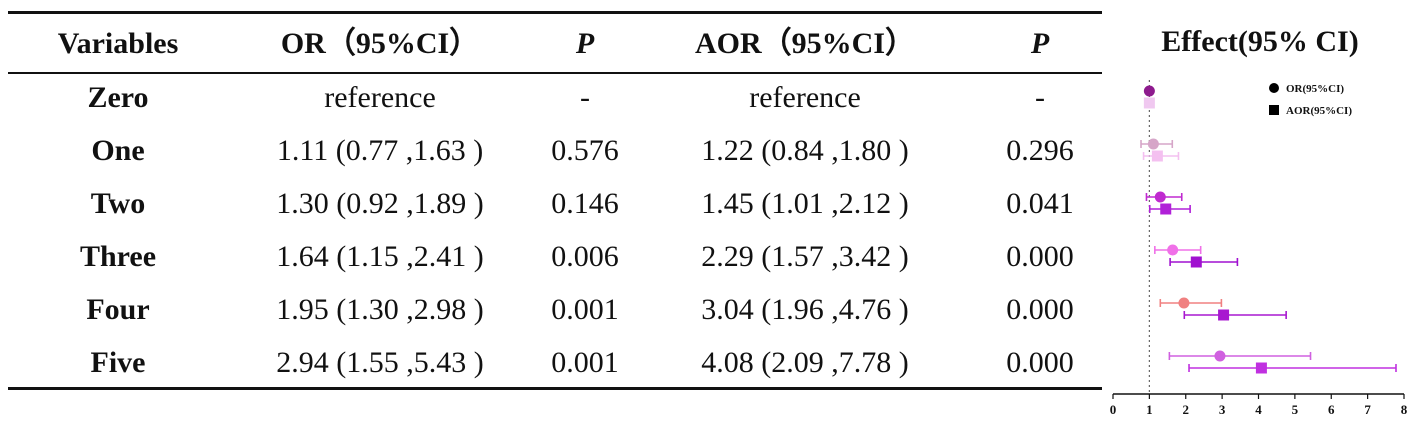 This screenshot has height=436, width=1418. What do you see at coordinates (380, 203) in the screenshot?
I see `row-or: 1.30 (0.92 ,1.89 )` at bounding box center [380, 203].